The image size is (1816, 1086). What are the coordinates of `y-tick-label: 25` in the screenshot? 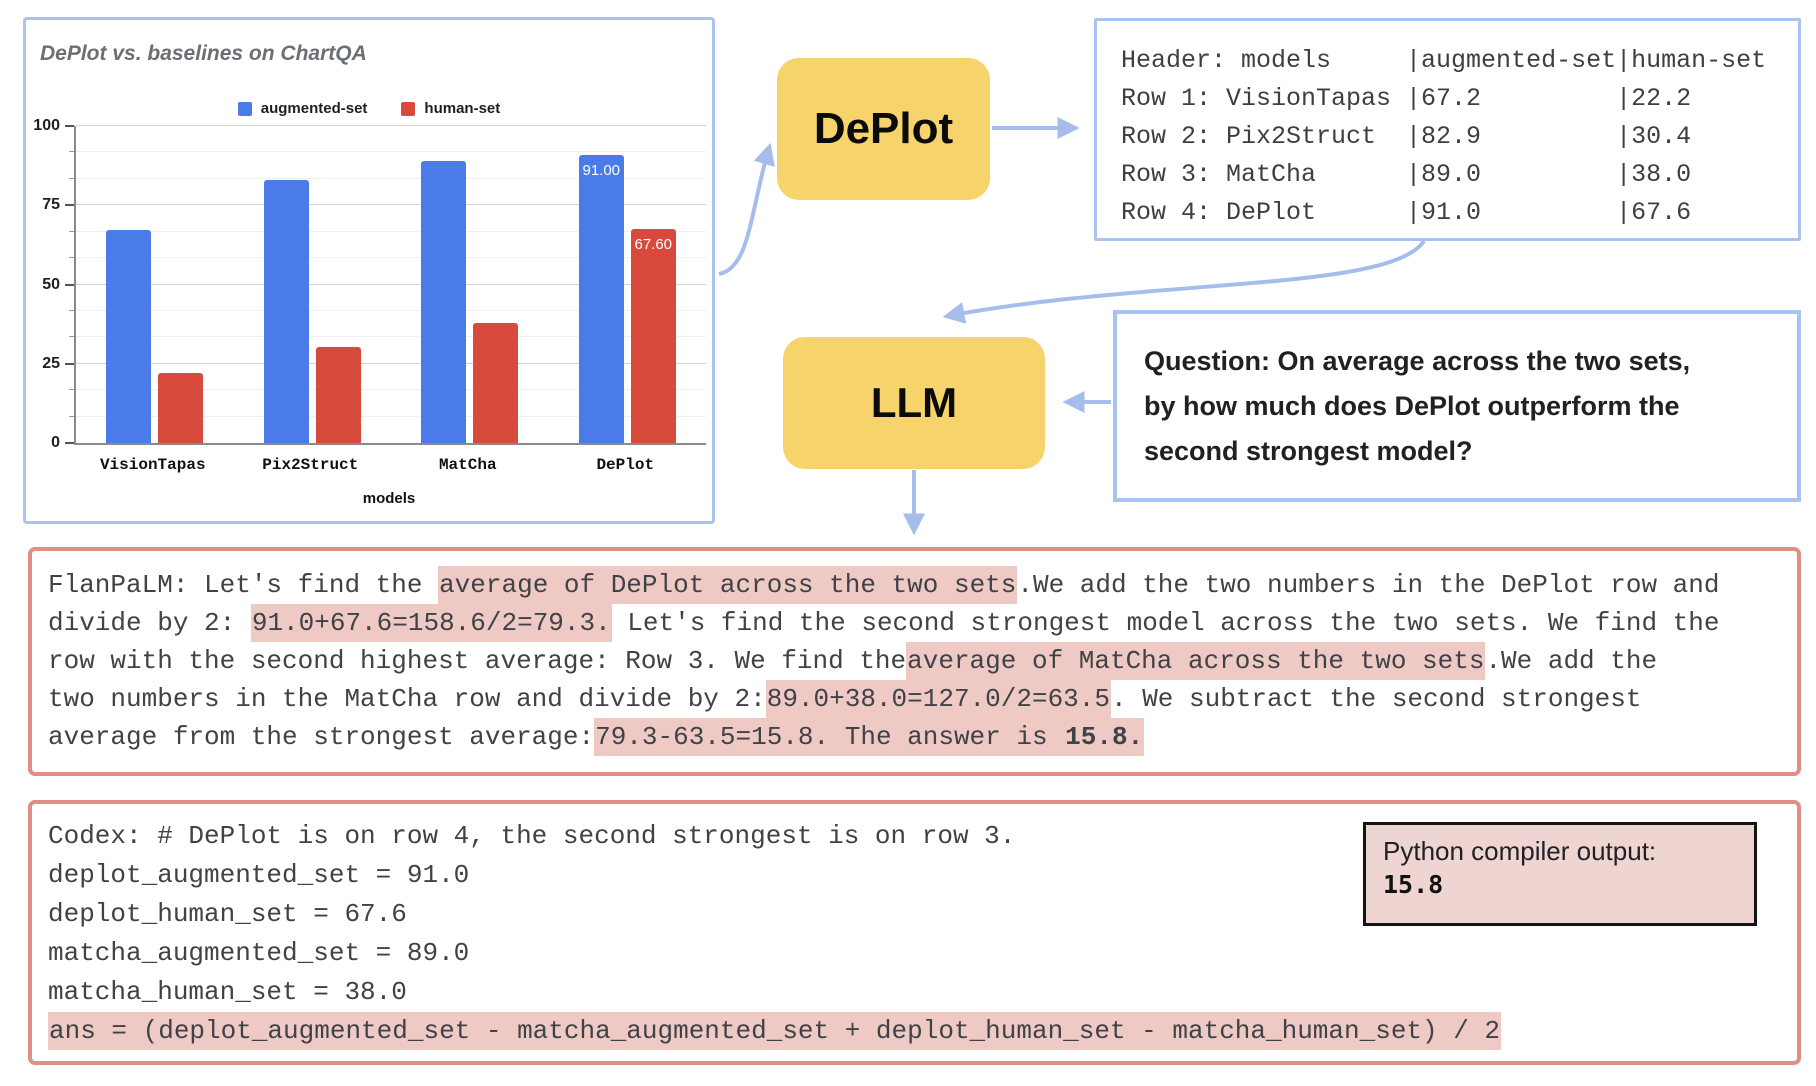 It's located at (51, 363).